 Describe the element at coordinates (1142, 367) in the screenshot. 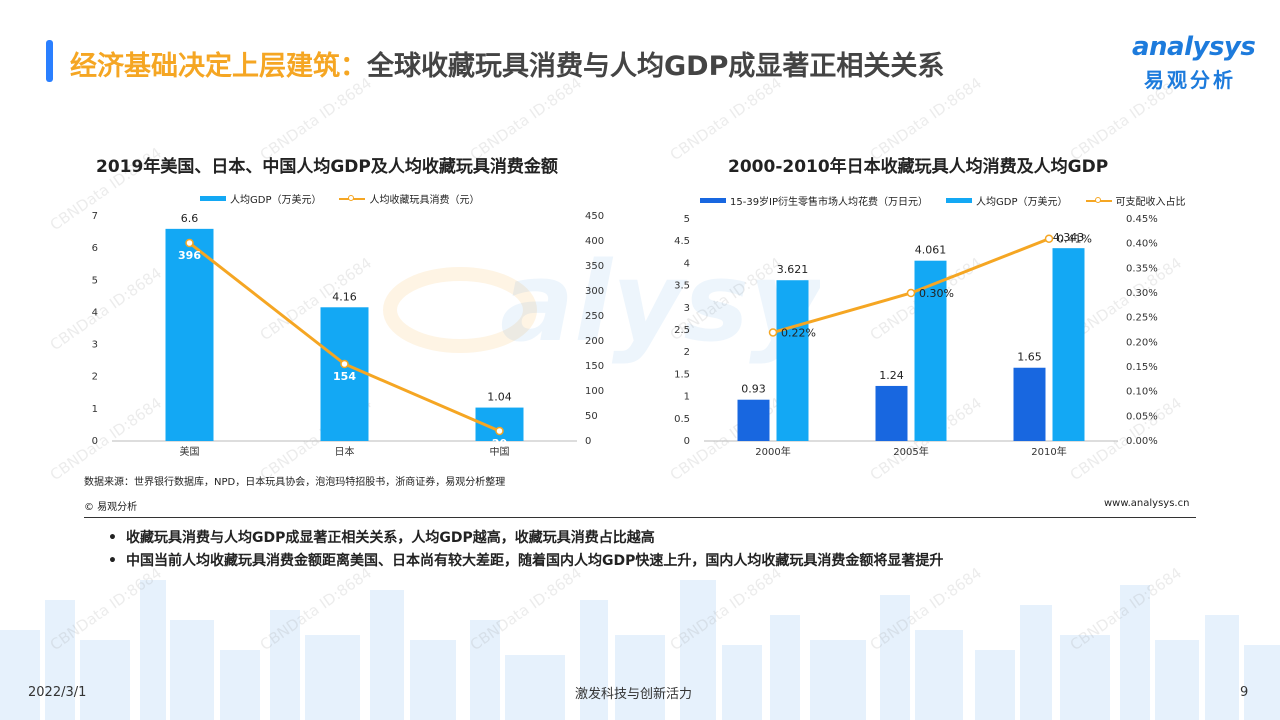

I see `chart2-y-right-tick: 0.15%` at that location.